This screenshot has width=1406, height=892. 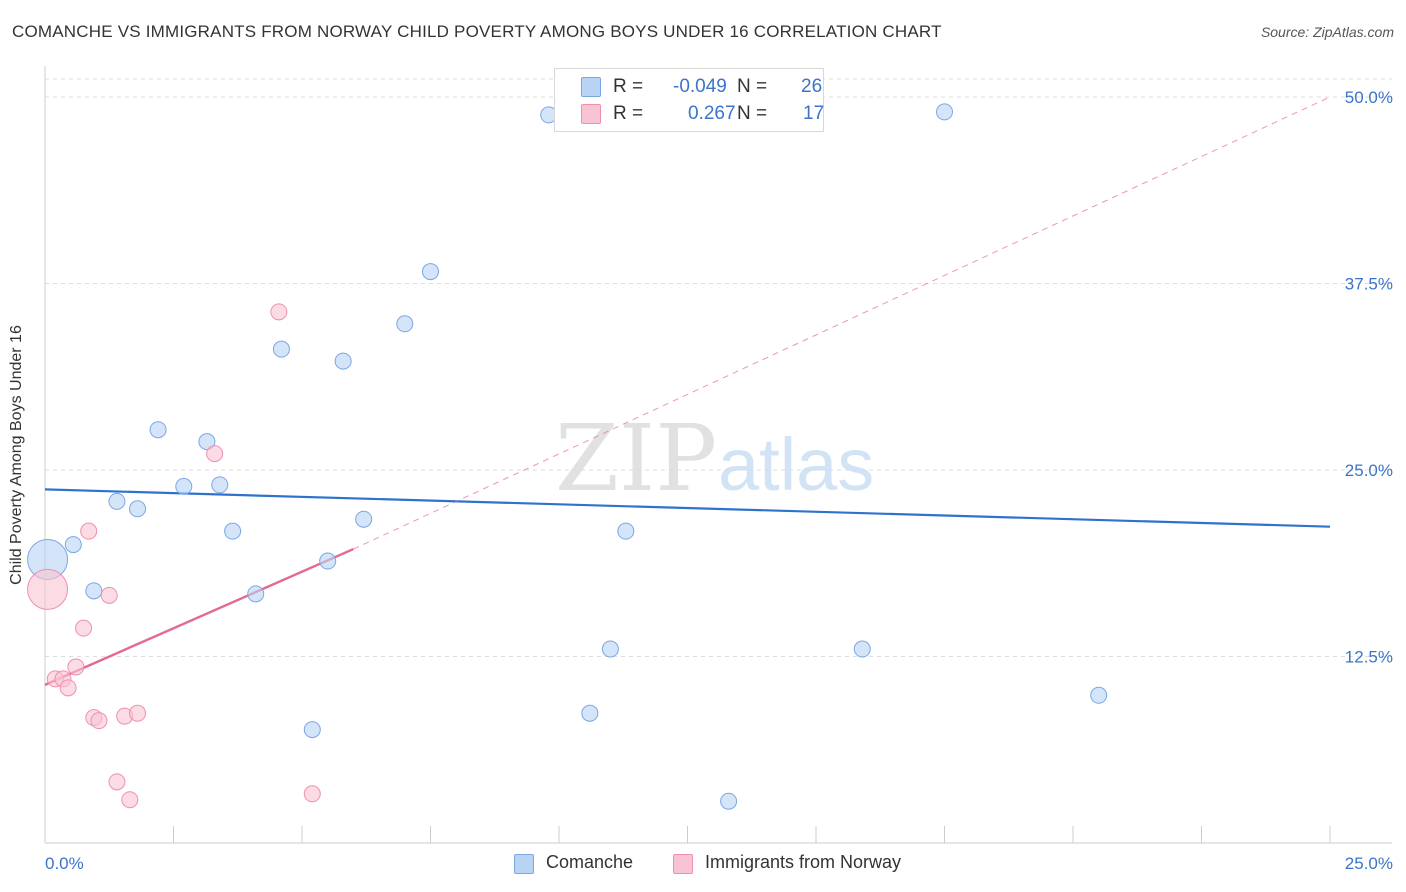 What do you see at coordinates (1327, 32) in the screenshot?
I see `source-note: Source: ZipAtlas.com` at bounding box center [1327, 32].